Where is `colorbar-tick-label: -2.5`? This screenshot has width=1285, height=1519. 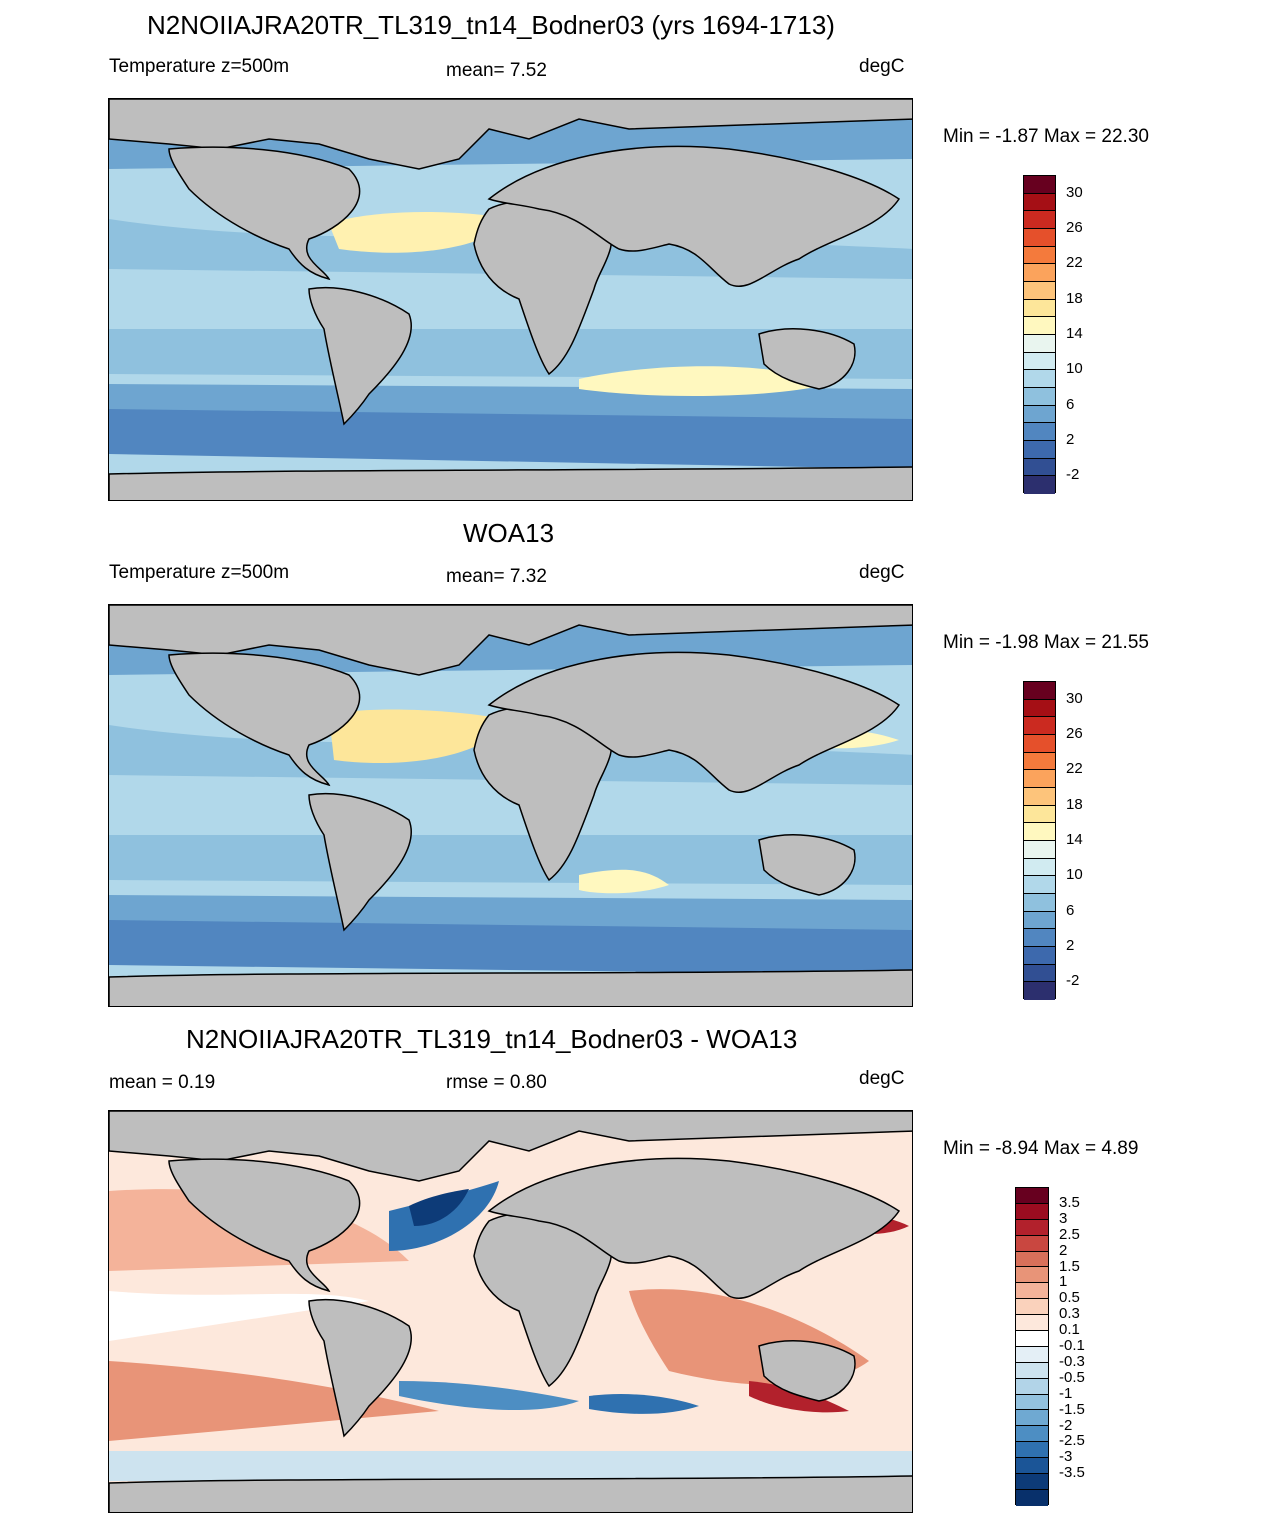 colorbar-tick-label: -2.5 is located at coordinates (1072, 1441).